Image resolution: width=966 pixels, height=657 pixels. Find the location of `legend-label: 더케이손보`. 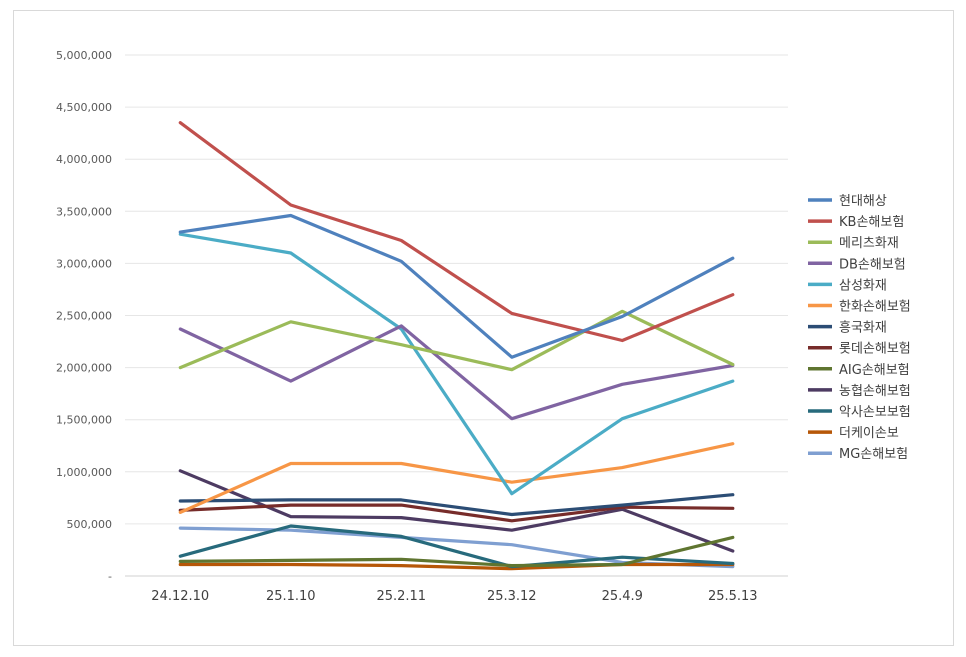

legend-label: 더케이손보 is located at coordinates (869, 433).